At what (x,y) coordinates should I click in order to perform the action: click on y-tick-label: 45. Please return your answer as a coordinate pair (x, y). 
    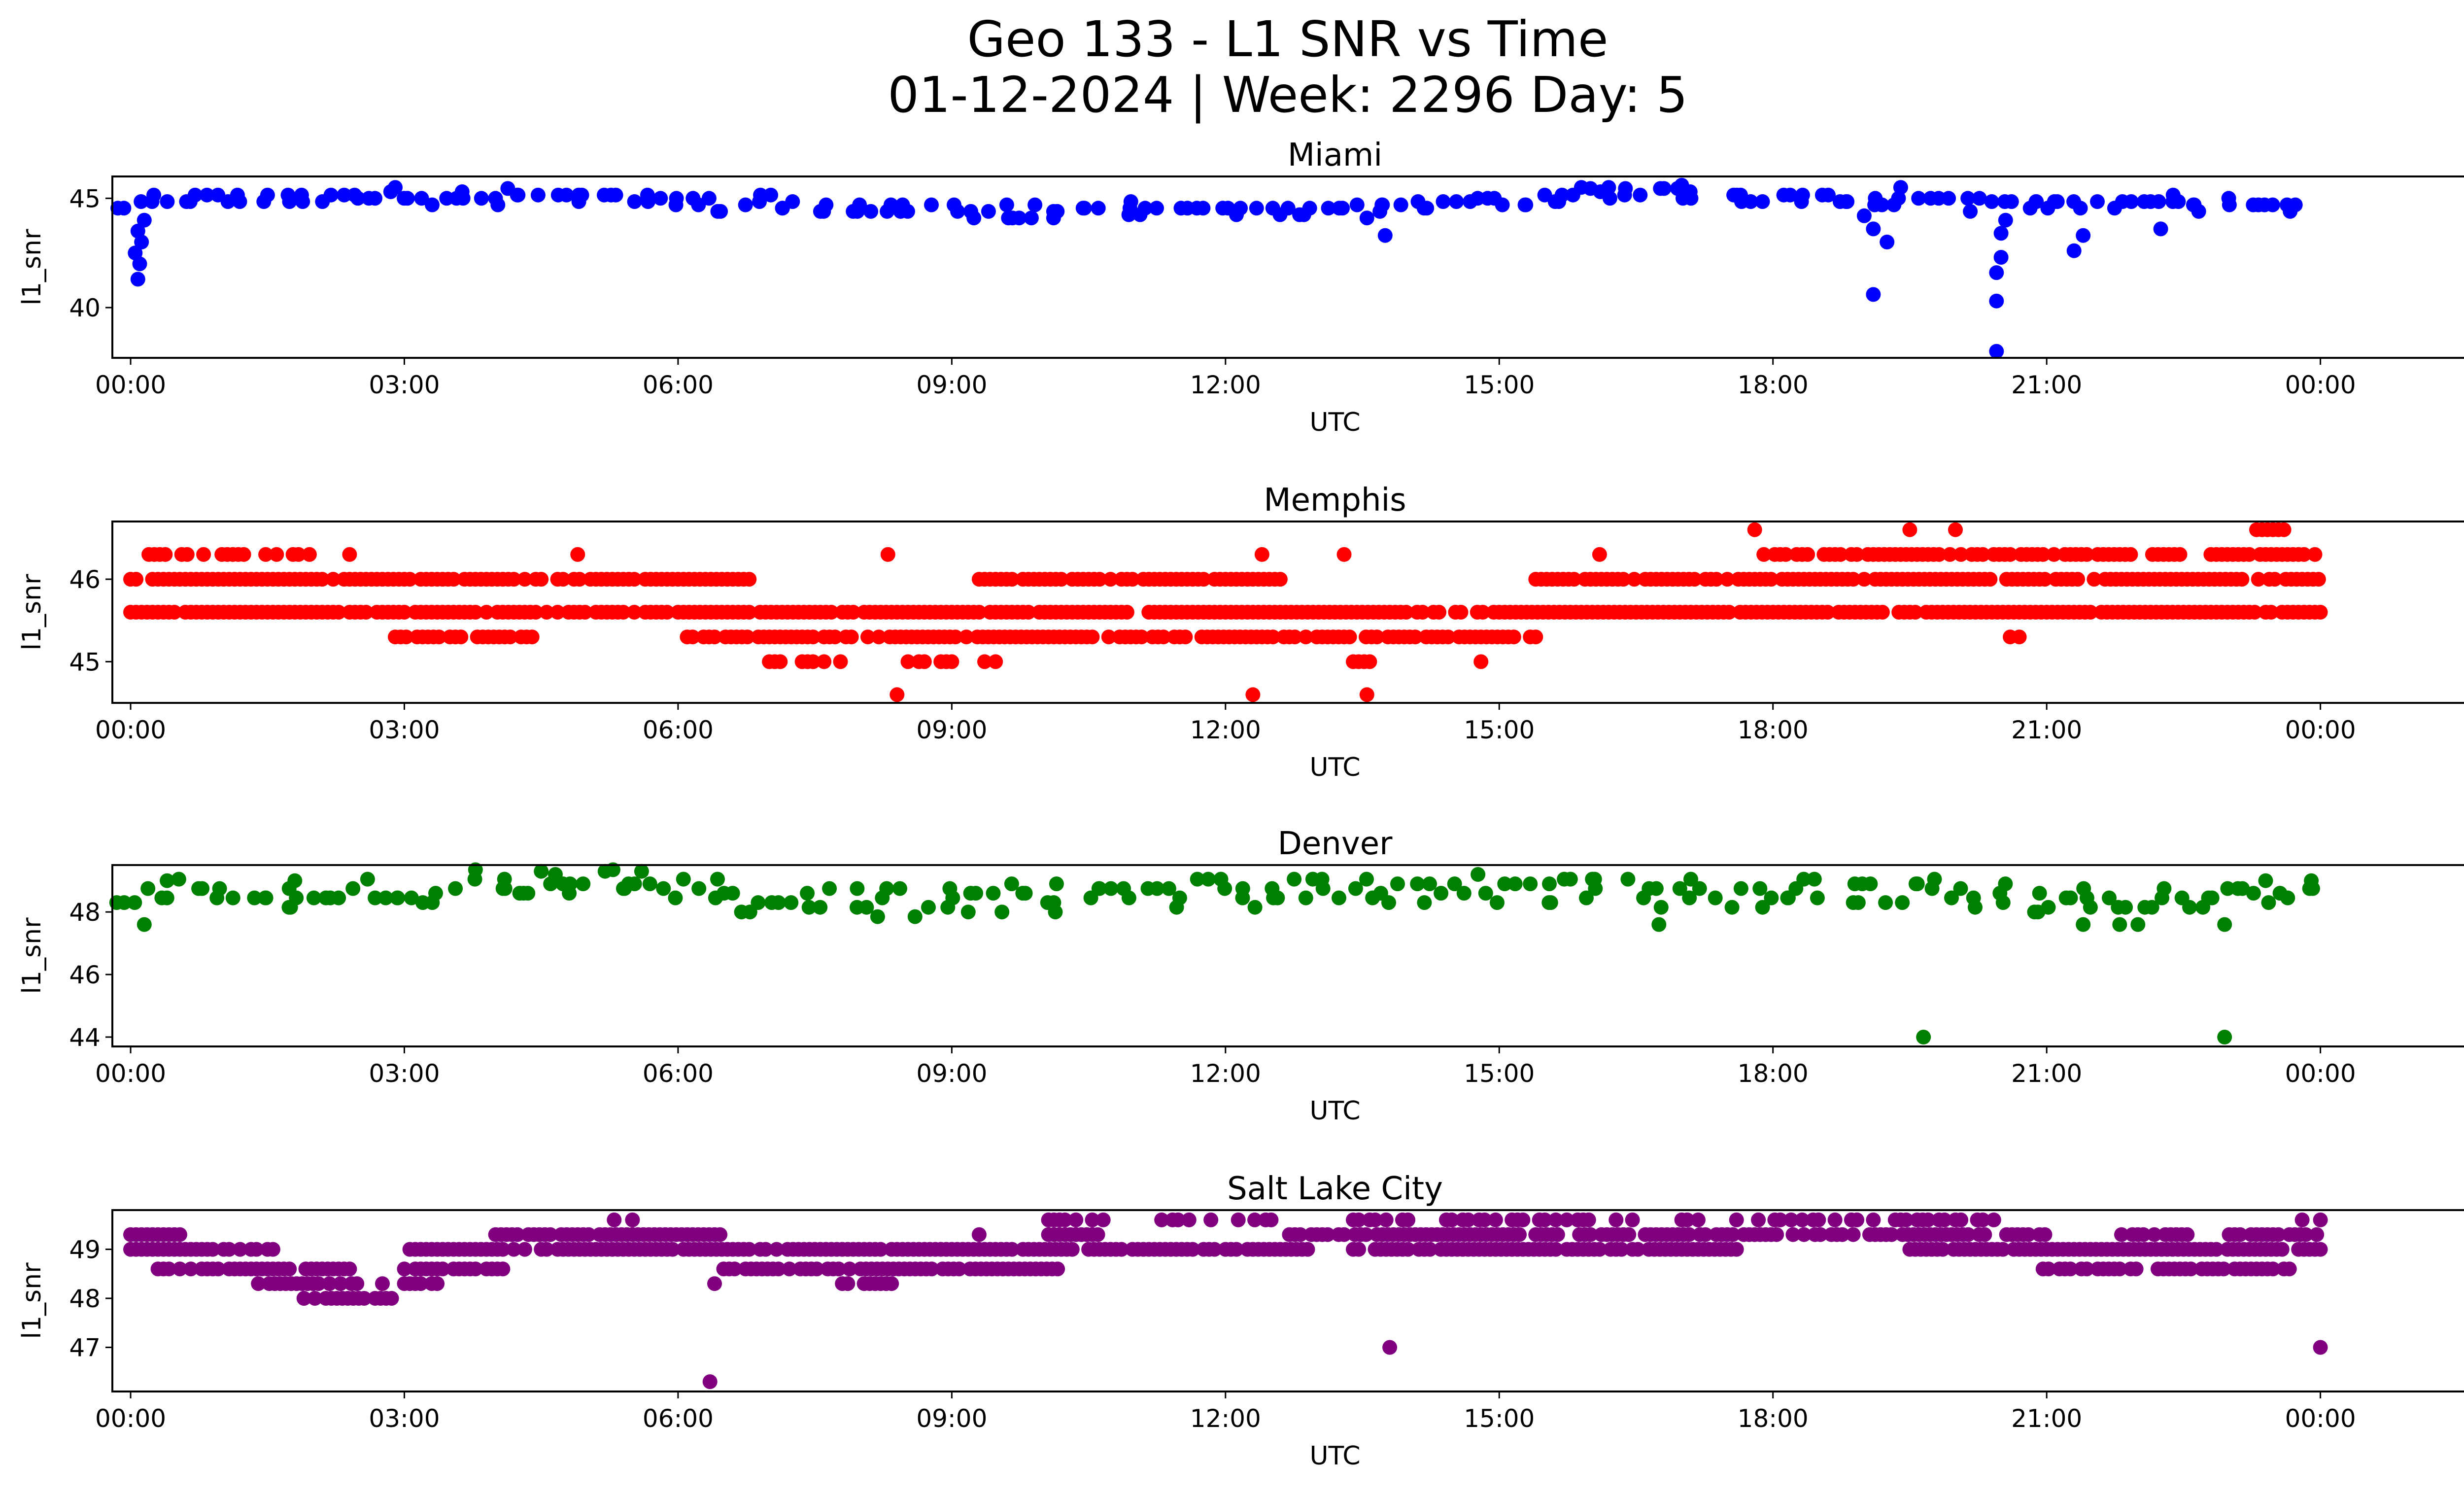
    Looking at the image, I should click on (85, 662).